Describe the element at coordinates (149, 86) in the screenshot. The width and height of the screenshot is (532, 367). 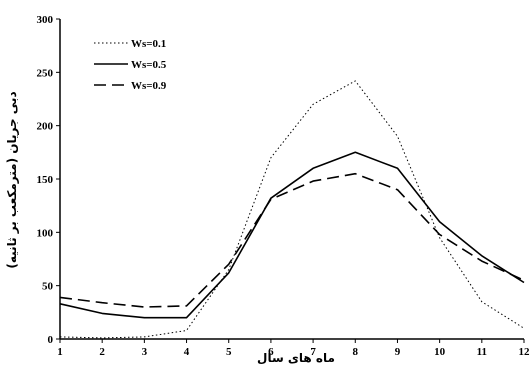
I see `legend-label: Ws=0.9` at that location.